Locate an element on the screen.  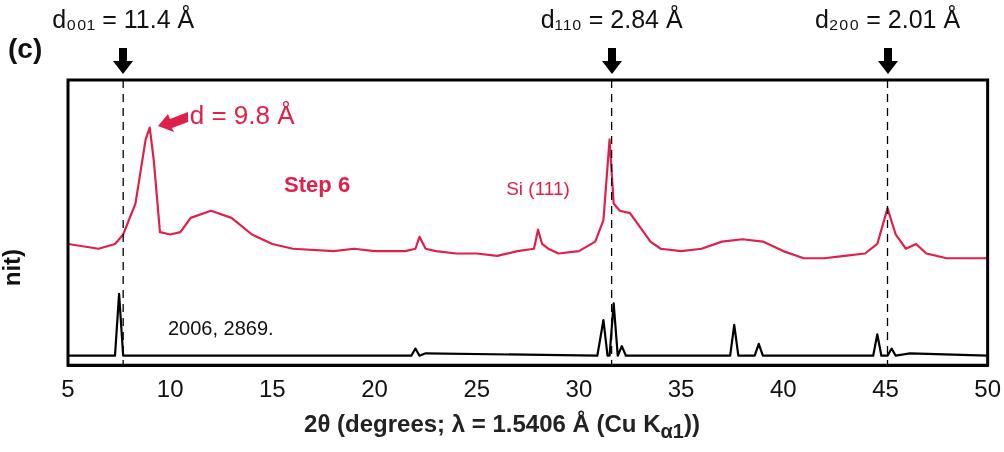
x-tick-label: 50 is located at coordinates (987, 389).